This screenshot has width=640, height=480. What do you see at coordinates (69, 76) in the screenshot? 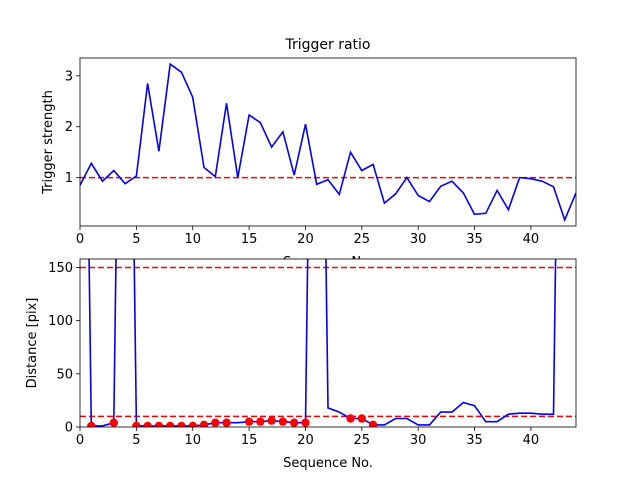
I see `y-tick-label: 3` at bounding box center [69, 76].